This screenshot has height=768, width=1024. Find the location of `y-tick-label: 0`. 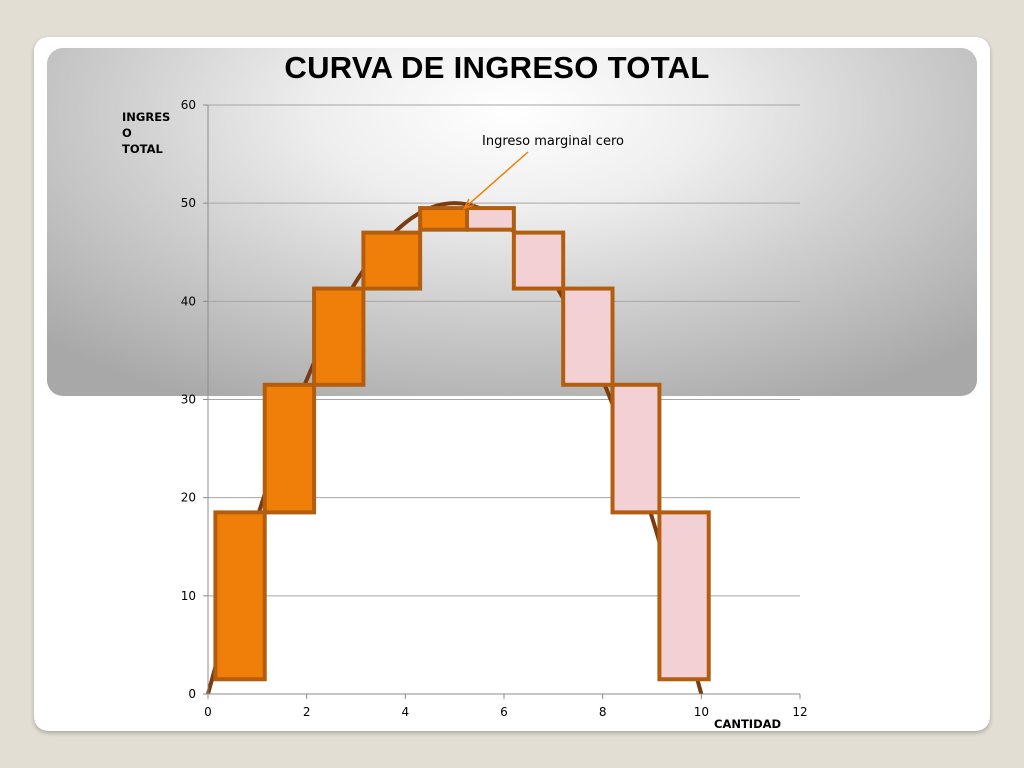

y-tick-label: 0 is located at coordinates (192, 694).